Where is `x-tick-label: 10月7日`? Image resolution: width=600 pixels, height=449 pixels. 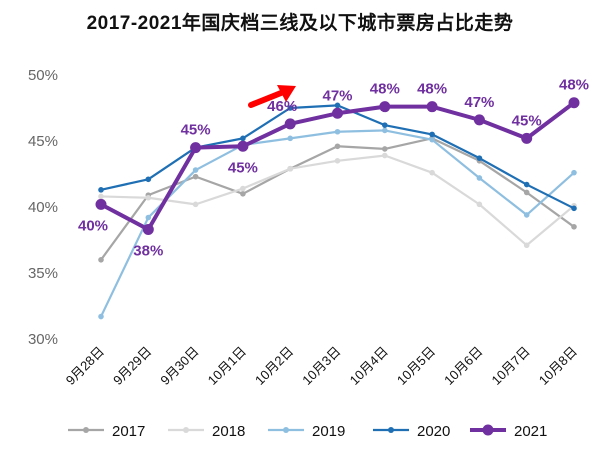
x-tick-label: 10月7日 is located at coordinates (510, 366).